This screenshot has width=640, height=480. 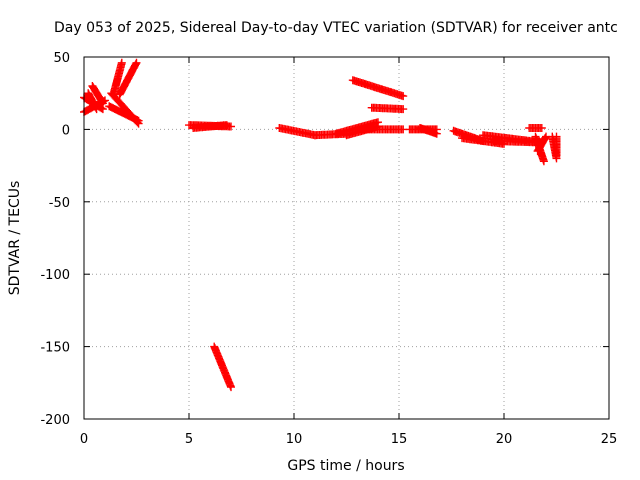 What do you see at coordinates (61, 58) in the screenshot?
I see `y-tick-label: 50` at bounding box center [61, 58].